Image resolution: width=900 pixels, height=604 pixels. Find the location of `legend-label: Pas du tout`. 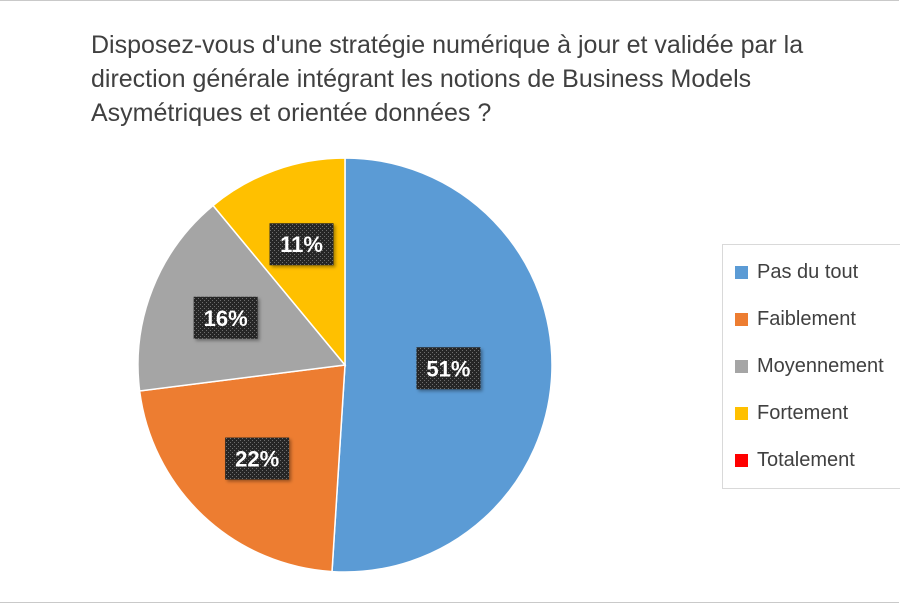

legend-label: Pas du tout is located at coordinates (808, 272).